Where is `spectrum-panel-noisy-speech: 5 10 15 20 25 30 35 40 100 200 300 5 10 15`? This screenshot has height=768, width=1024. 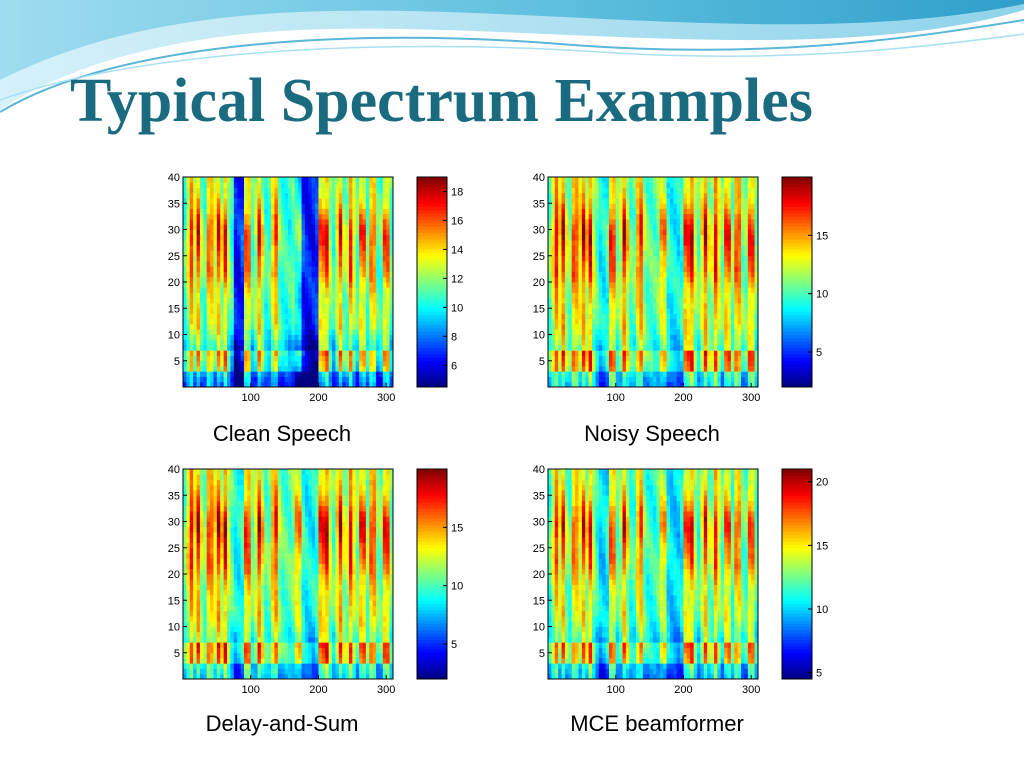 spectrum-panel-noisy-speech: 5 10 15 20 25 30 35 40 100 200 300 5 10 15 is located at coordinates (675, 290).